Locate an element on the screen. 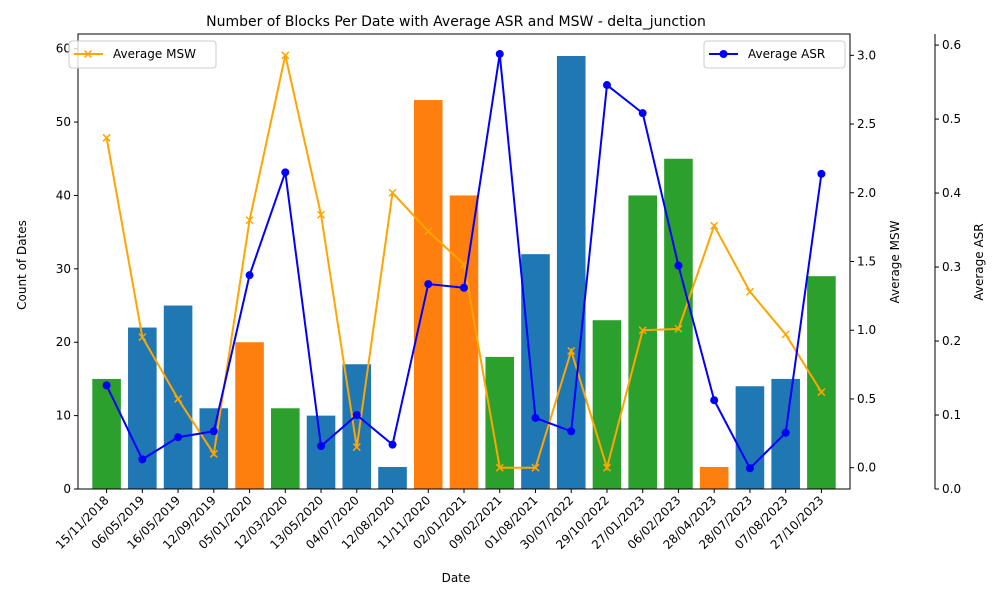  y3-tick-label: 0.1 is located at coordinates (951, 415).